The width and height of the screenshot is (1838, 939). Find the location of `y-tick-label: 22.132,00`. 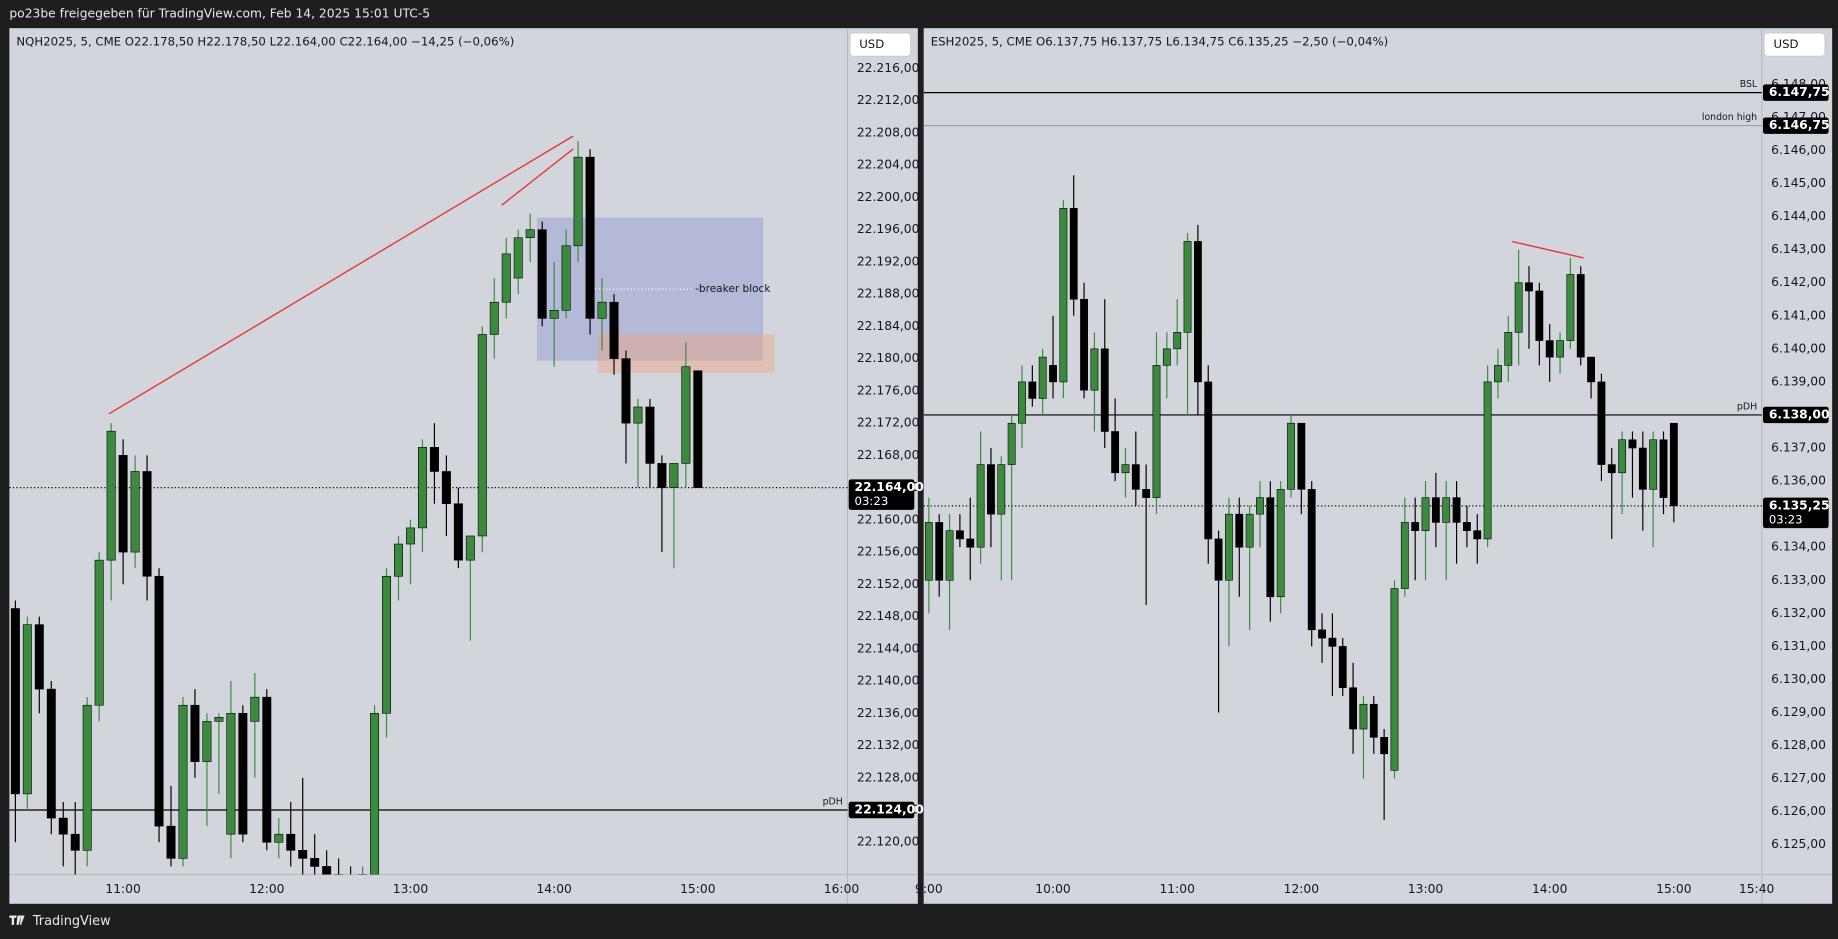

y-tick-label: 22.132,00 is located at coordinates (888, 745).